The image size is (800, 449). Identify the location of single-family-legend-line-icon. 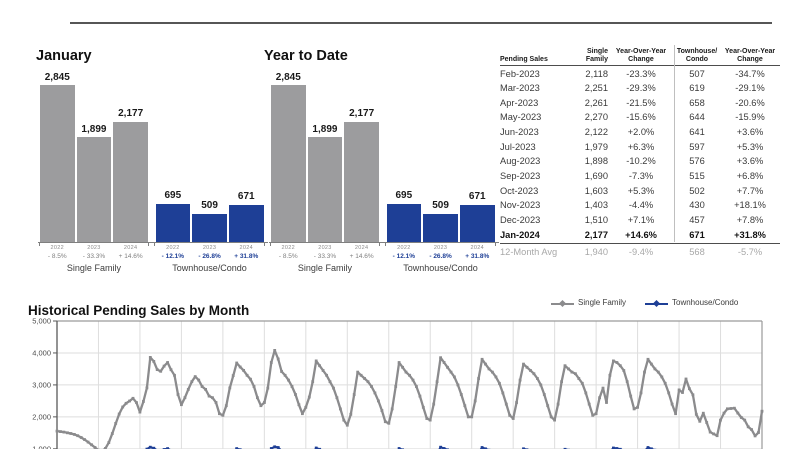
(562, 304).